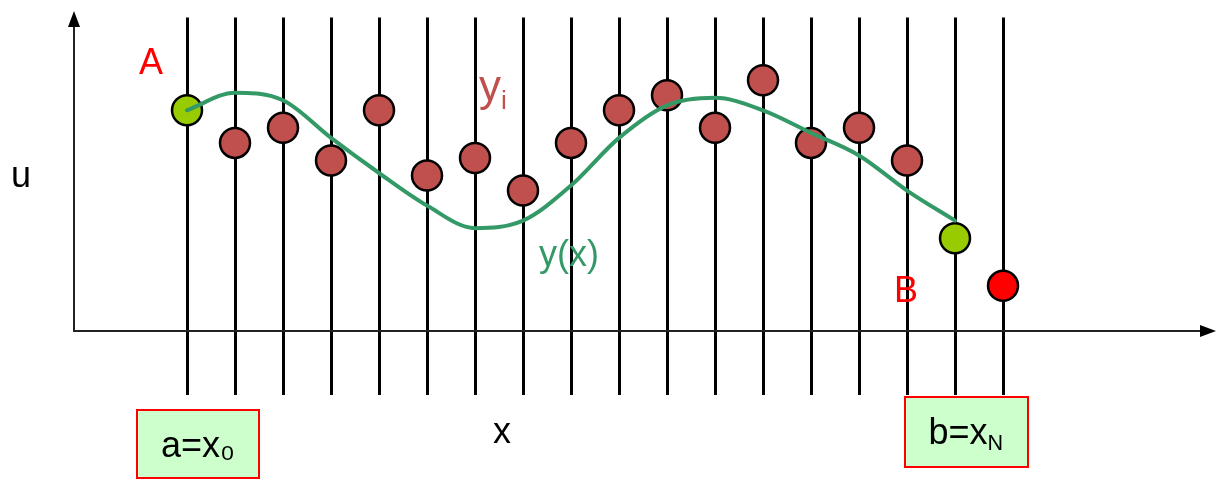  I want to click on x-tick-label: a=x₀, so click(198, 444).